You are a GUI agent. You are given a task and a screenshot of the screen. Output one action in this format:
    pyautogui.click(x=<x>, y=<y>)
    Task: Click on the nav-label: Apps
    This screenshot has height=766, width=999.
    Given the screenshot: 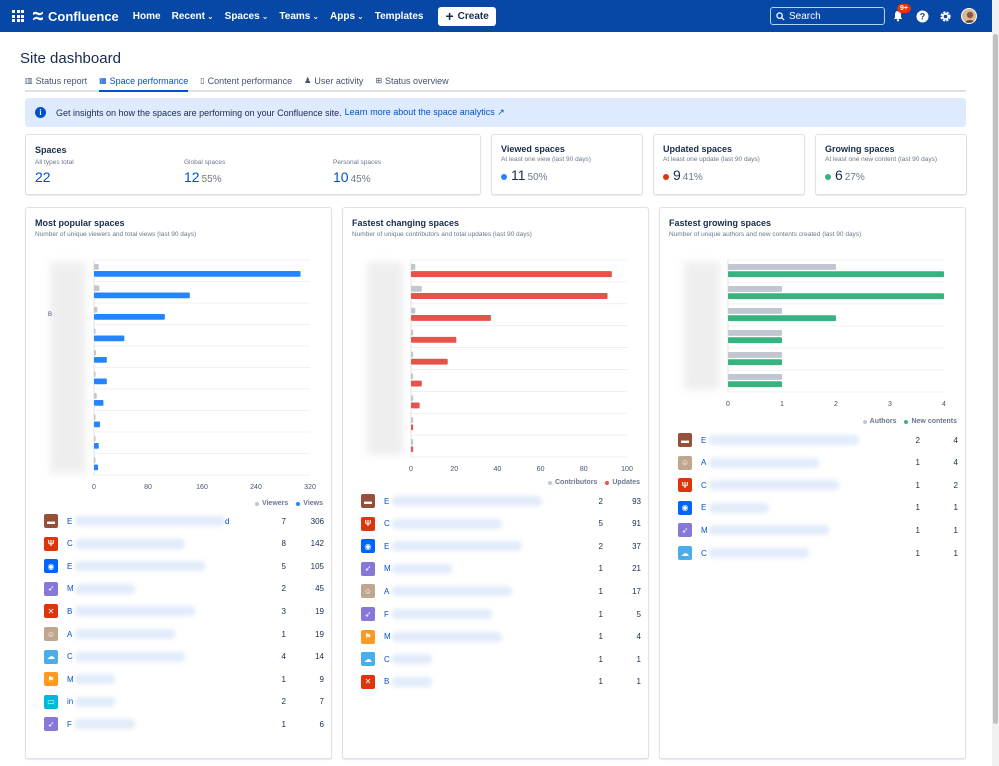 What is the action you would take?
    pyautogui.click(x=343, y=16)
    